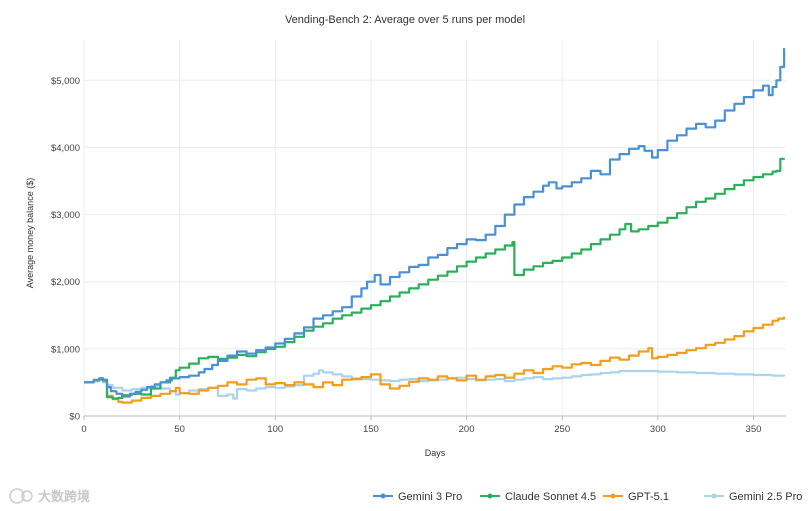 This screenshot has height=511, width=810. Describe the element at coordinates (83, 429) in the screenshot. I see `x-tick-label: 0` at that location.